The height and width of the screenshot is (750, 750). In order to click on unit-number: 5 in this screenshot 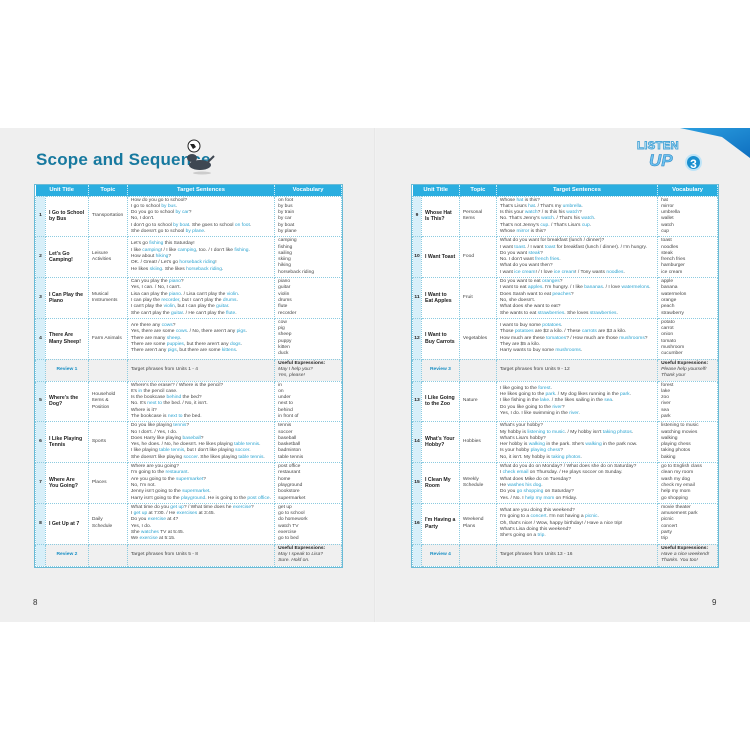, I will do `click(40, 401)`.